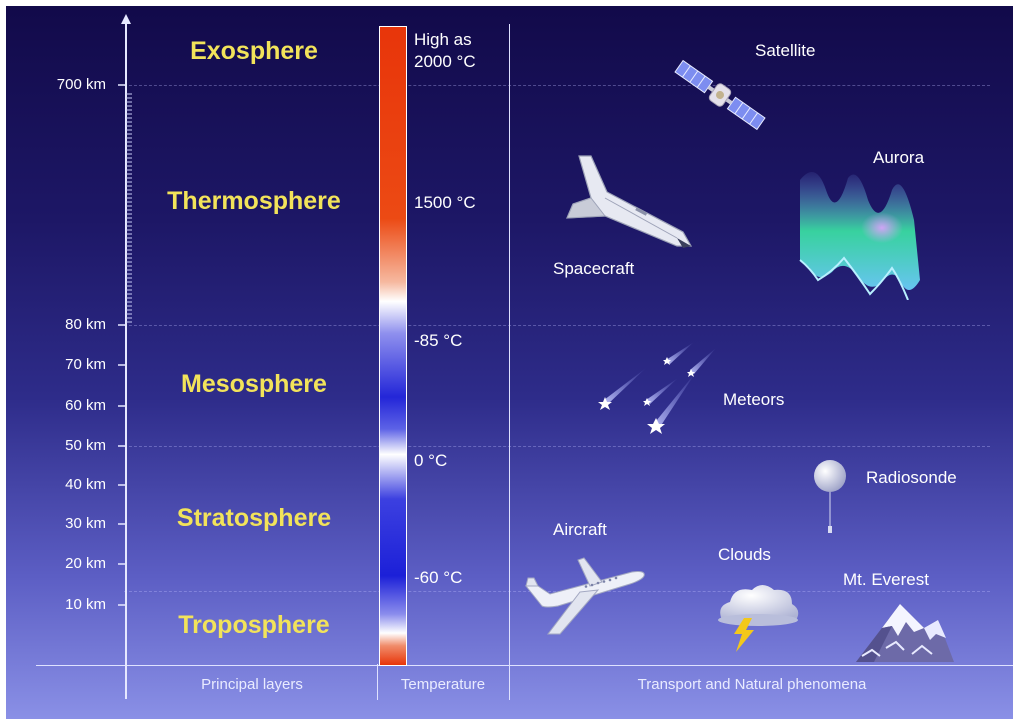 The width and height of the screenshot is (1019, 725). What do you see at coordinates (524, 665) in the screenshot?
I see `ground-line` at bounding box center [524, 665].